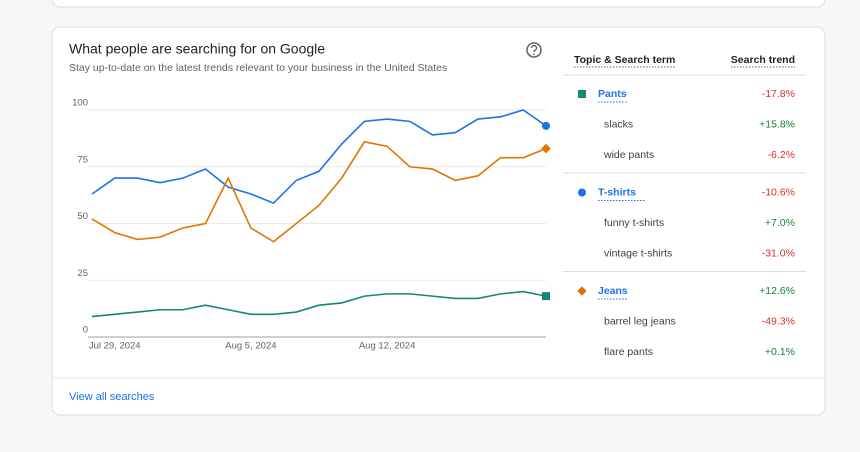  Describe the element at coordinates (777, 291) in the screenshot. I see `trend-value: +12.6%` at that location.